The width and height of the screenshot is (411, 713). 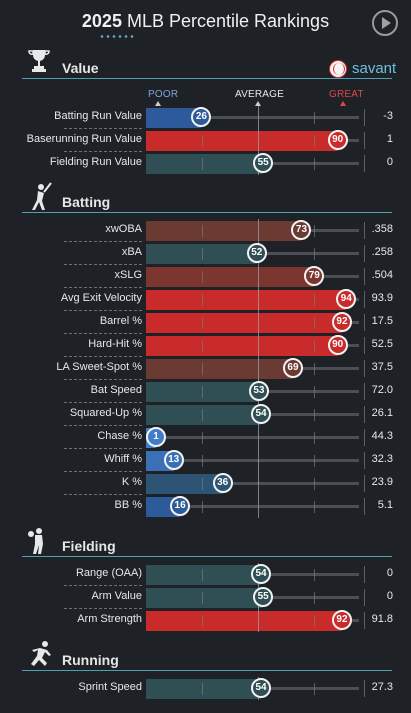 What do you see at coordinates (116, 390) in the screenshot?
I see `metric-label: Bat Speed` at bounding box center [116, 390].